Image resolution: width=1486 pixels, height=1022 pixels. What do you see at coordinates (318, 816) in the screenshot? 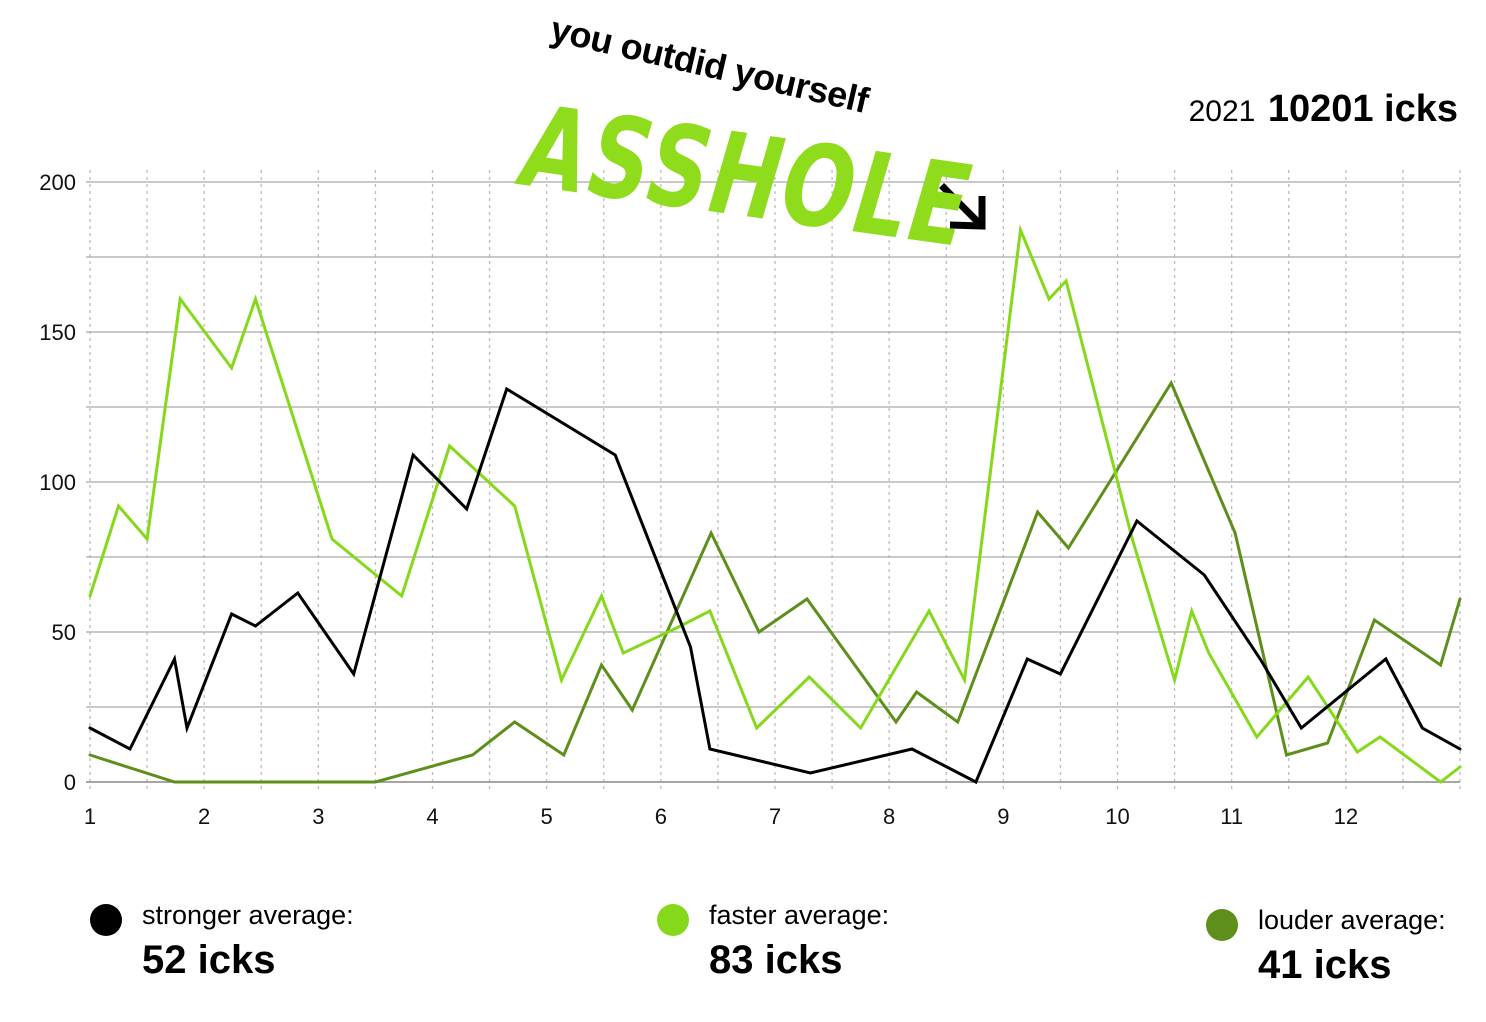
I see `x-tick-label: 3` at bounding box center [318, 816].